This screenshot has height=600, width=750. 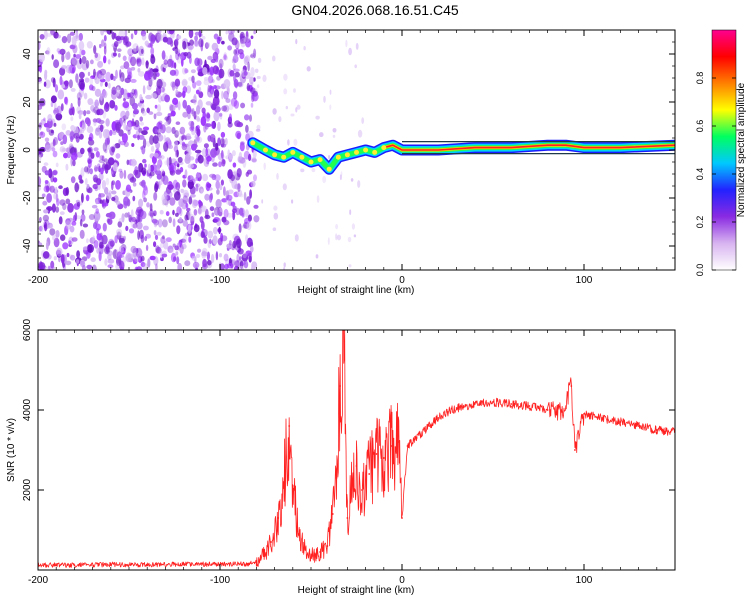 What do you see at coordinates (27, 150) in the screenshot?
I see `spectrogram-y-tick-label: 0` at bounding box center [27, 150].